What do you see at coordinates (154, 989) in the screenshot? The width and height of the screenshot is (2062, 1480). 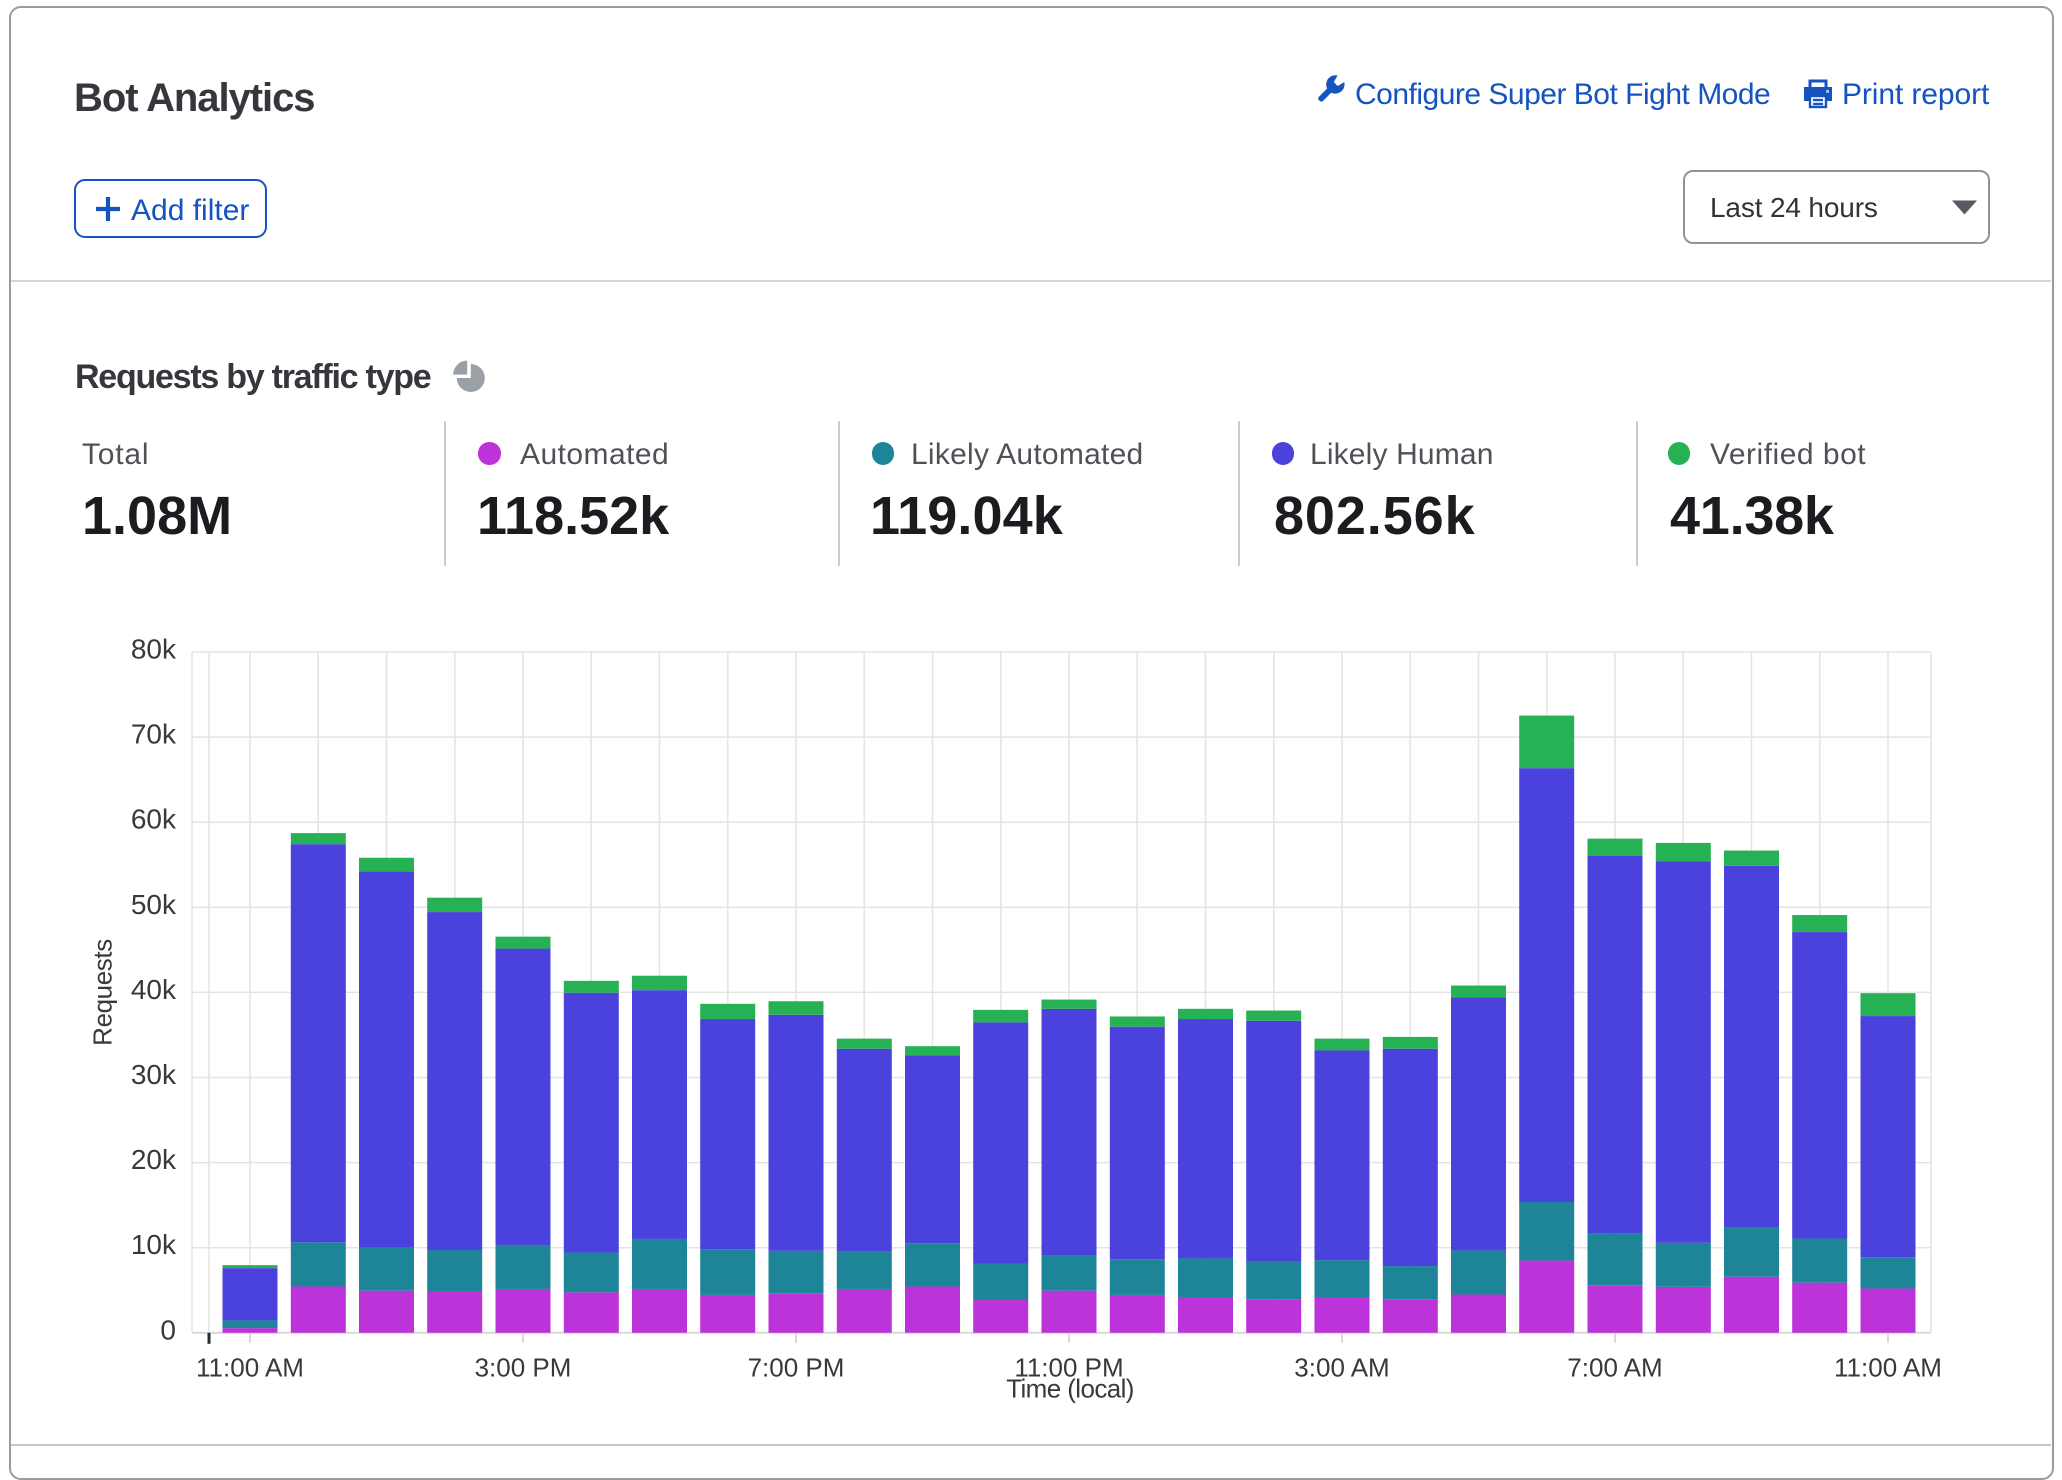 I see `svg-text: 40k` at bounding box center [154, 989].